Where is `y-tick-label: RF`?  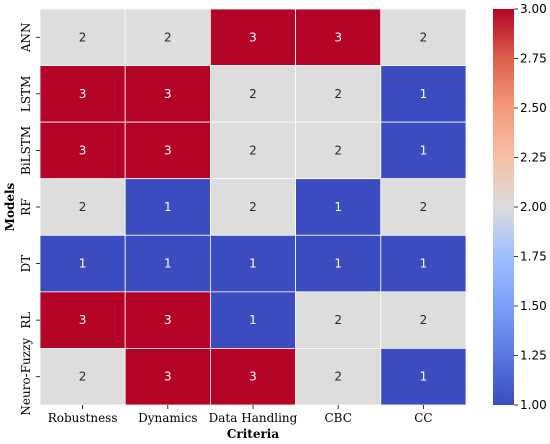
y-tick-label: RF is located at coordinates (26, 206).